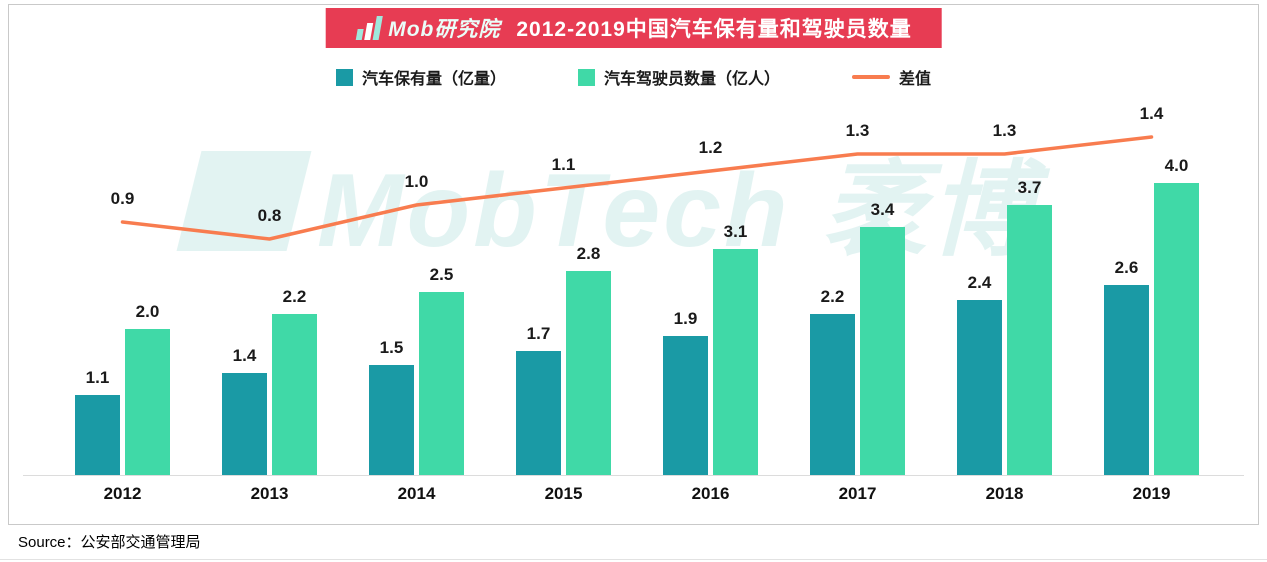  I want to click on watermark-text: MobTech 袤博, so click(677, 211).